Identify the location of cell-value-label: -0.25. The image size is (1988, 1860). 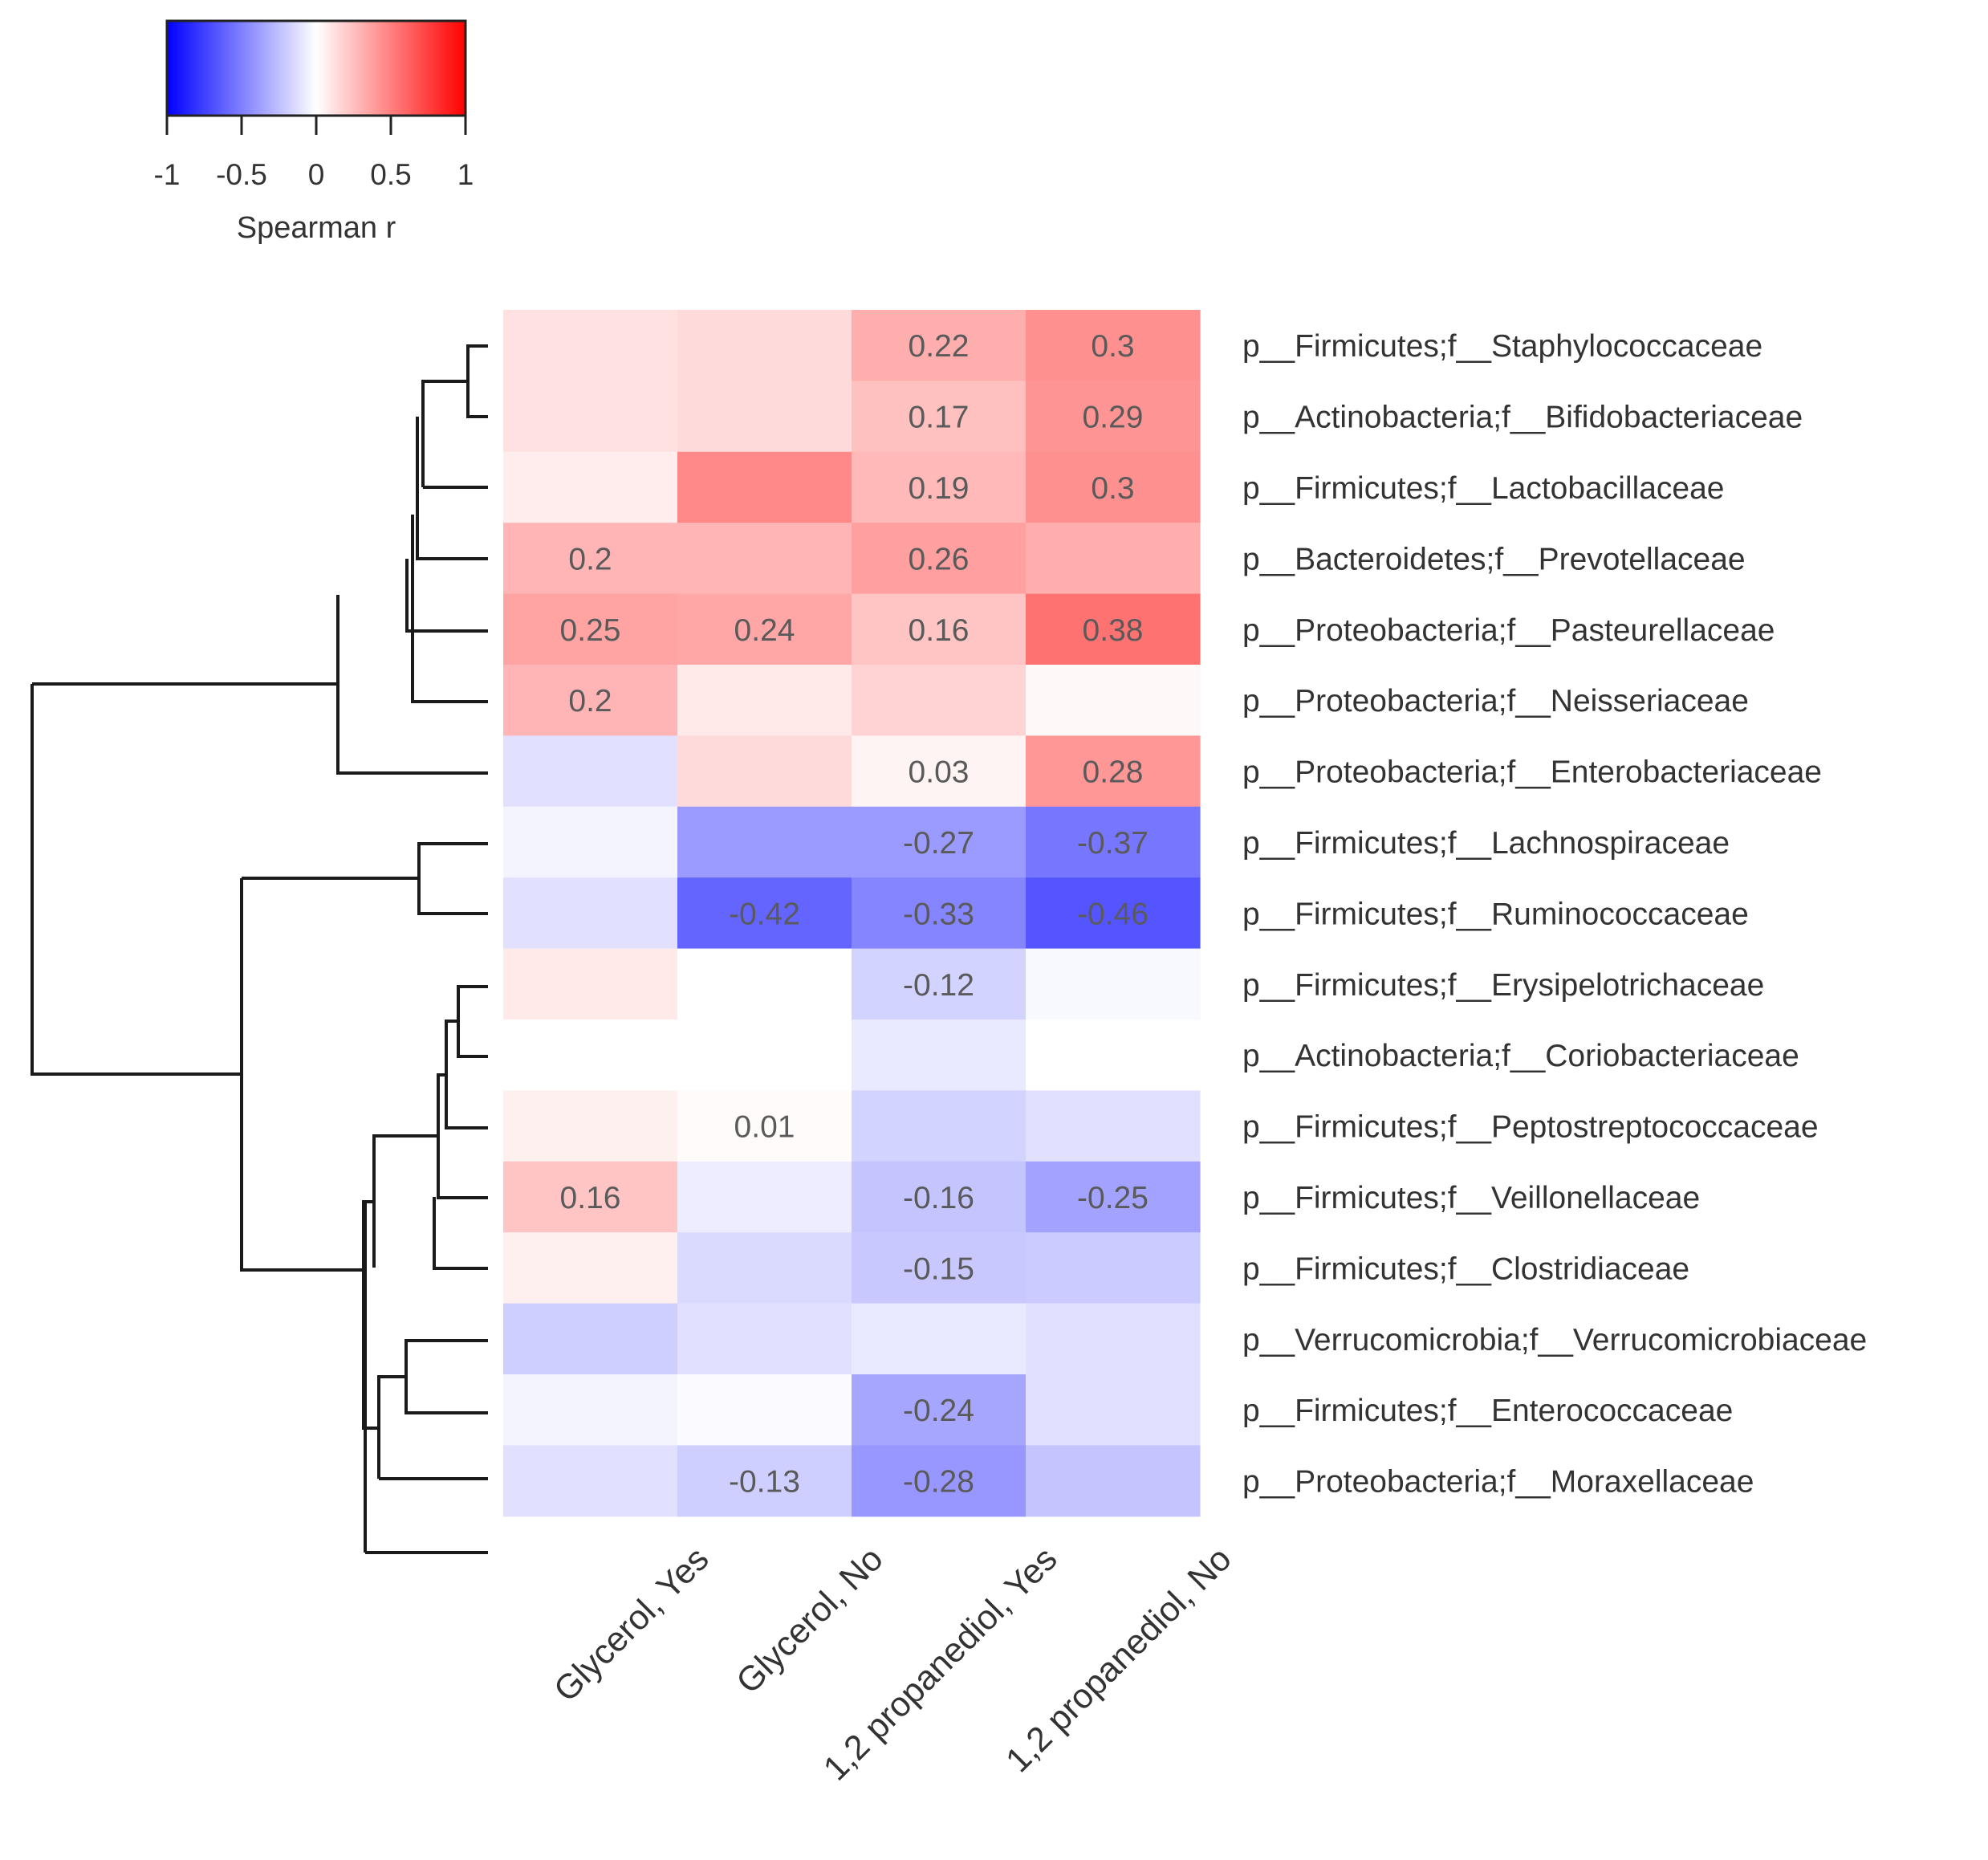
(1112, 1198).